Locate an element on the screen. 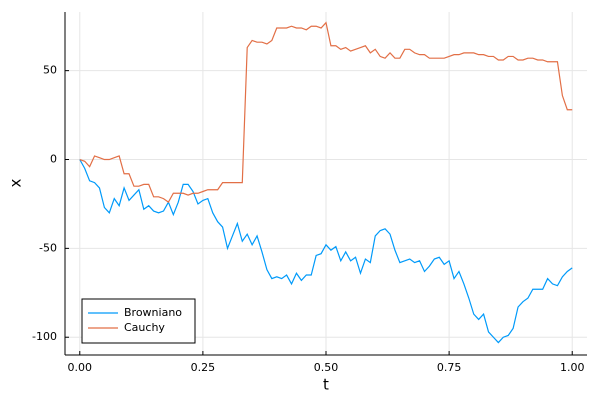  y-tick-label: 0 is located at coordinates (53, 159).